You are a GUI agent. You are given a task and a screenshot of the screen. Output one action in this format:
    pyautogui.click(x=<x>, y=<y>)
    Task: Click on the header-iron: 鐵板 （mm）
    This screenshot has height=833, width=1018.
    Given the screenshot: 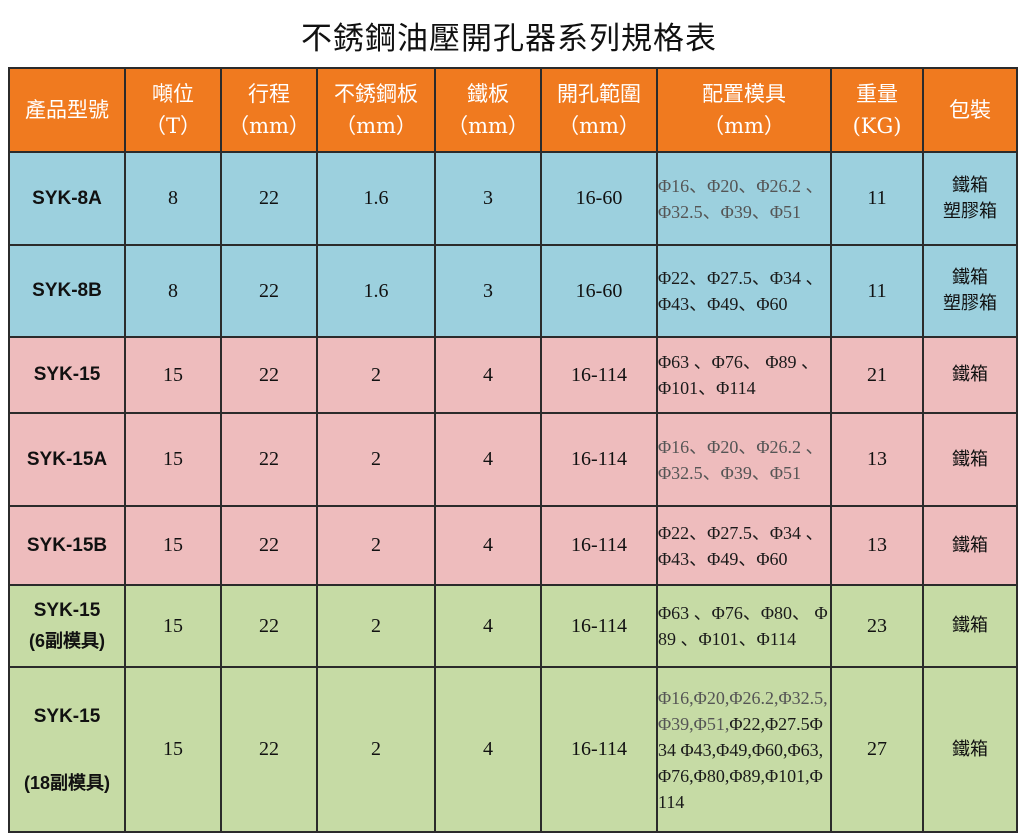 What is the action you would take?
    pyautogui.click(x=488, y=110)
    